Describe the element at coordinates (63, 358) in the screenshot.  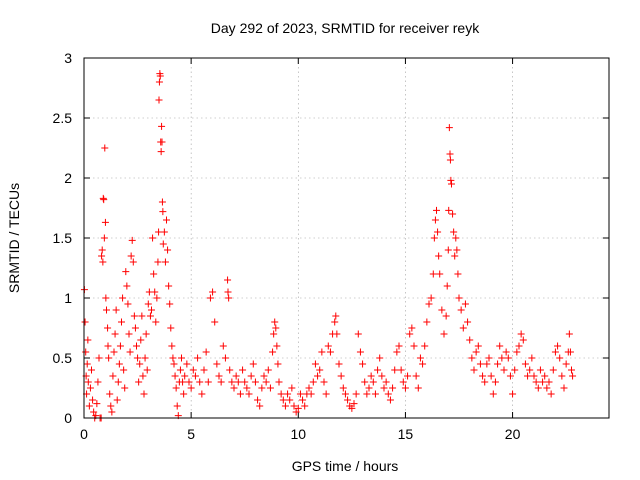
I see `y-tick-label: 0.5` at that location.